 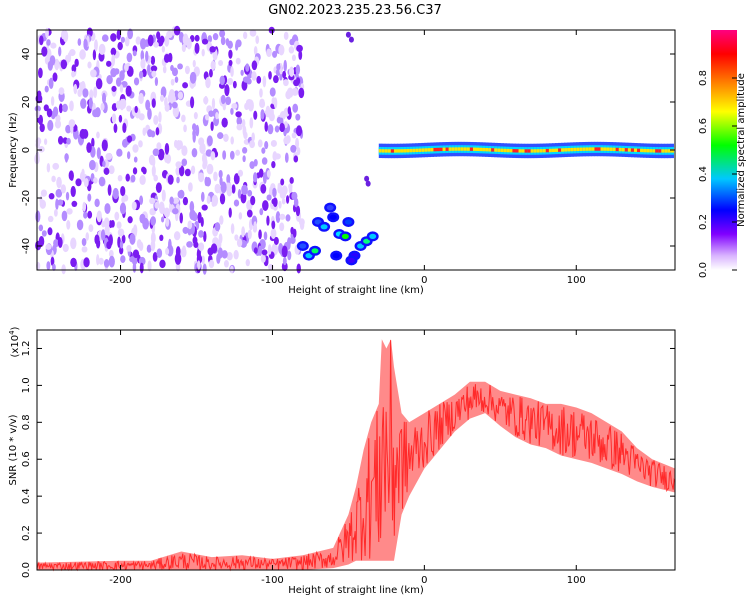 What do you see at coordinates (724, 150) in the screenshot?
I see `colorbar-gradient` at bounding box center [724, 150].